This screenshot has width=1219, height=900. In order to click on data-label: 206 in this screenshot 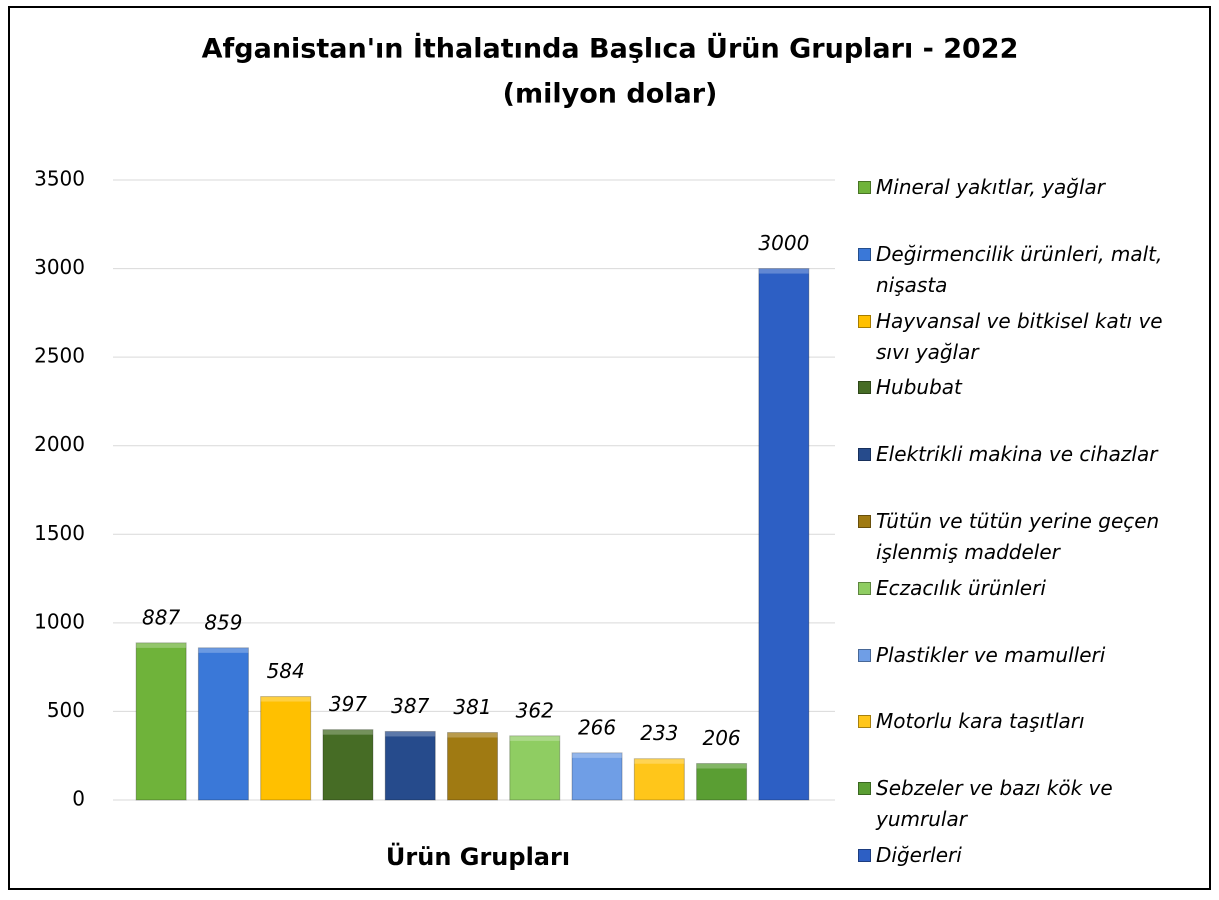, I will do `click(721, 738)`.